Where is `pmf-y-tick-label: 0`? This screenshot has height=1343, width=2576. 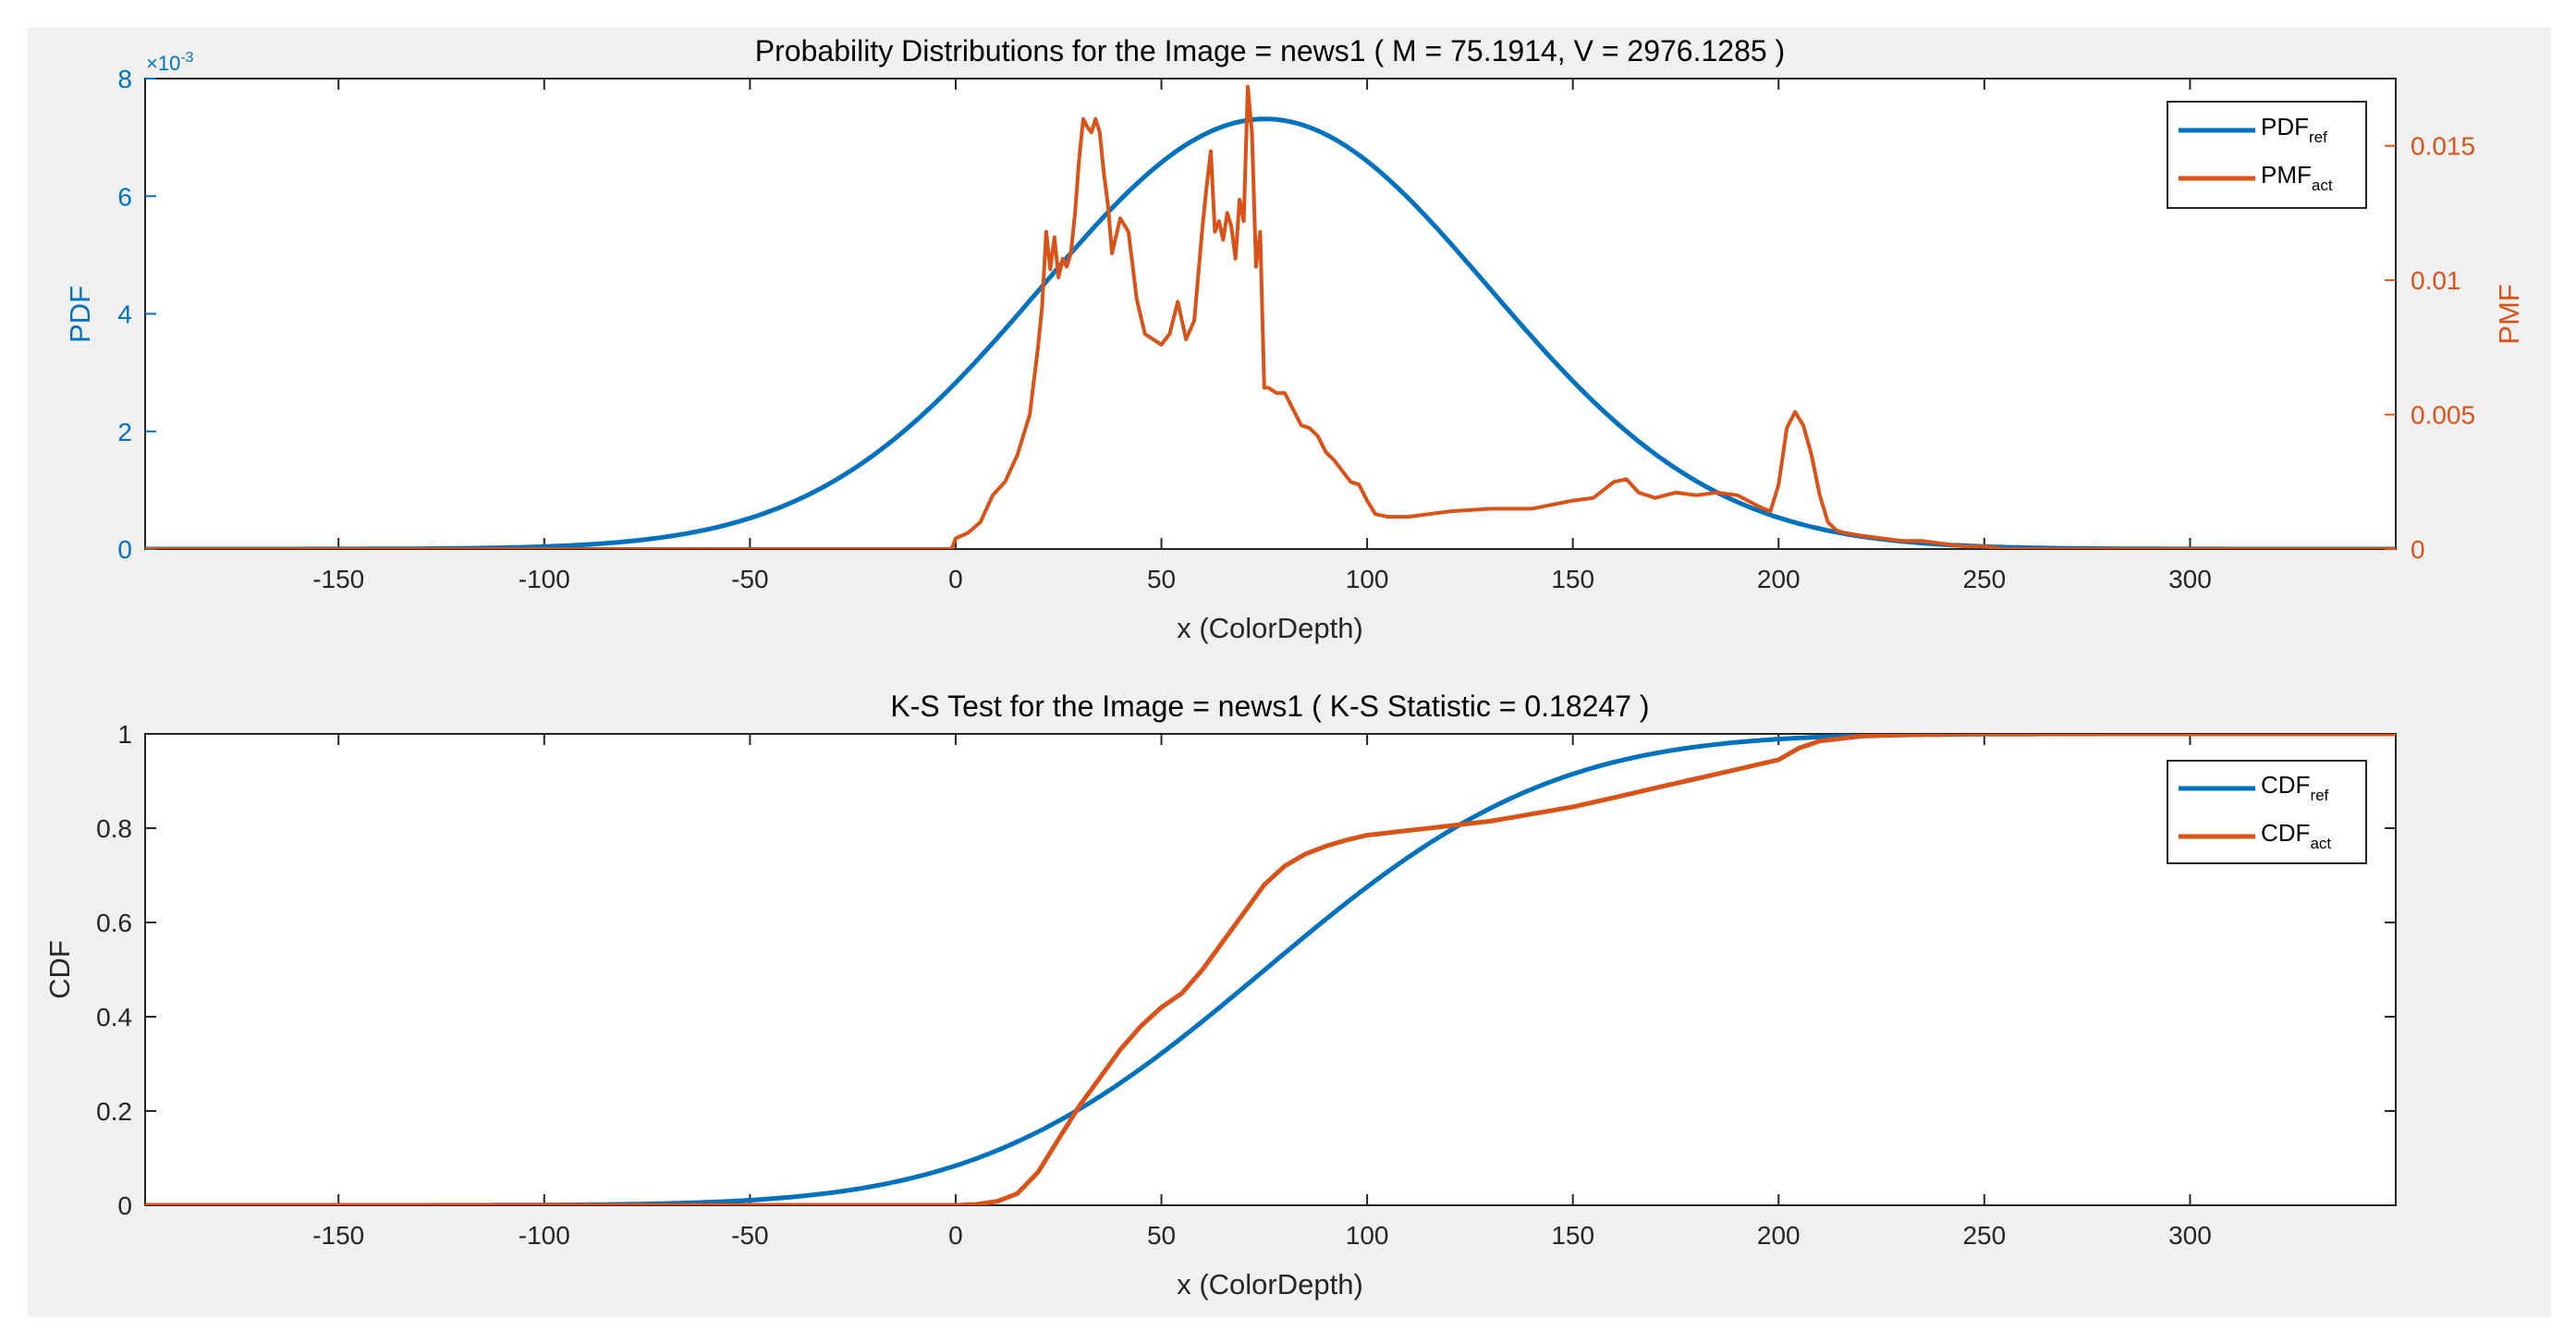
pmf-y-tick-label: 0 is located at coordinates (2418, 549).